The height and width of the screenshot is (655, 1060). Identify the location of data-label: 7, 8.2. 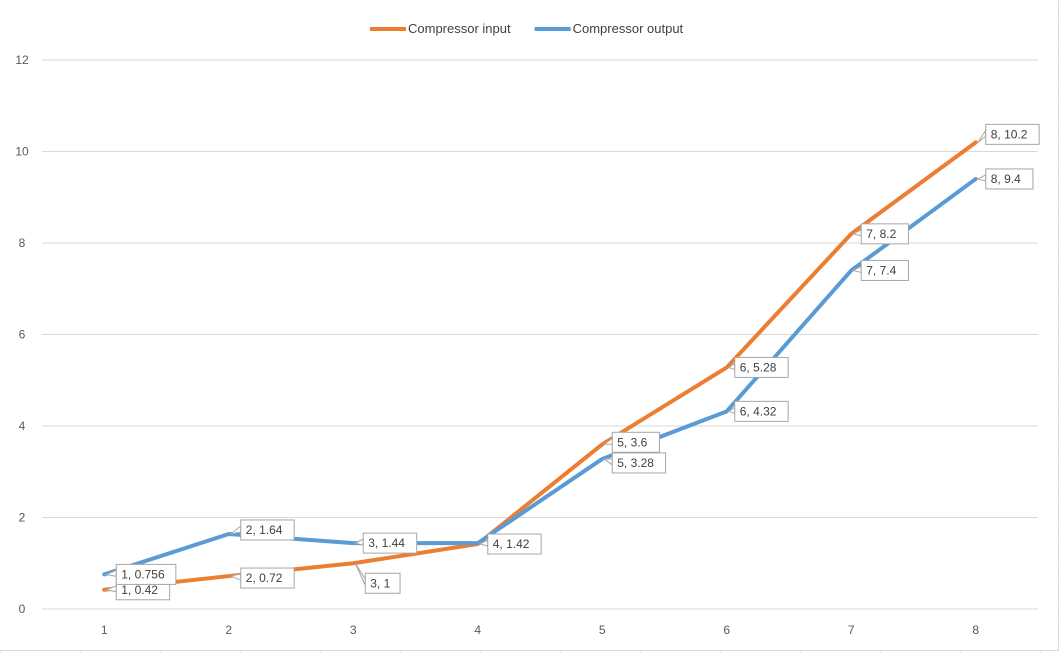
(880, 234).